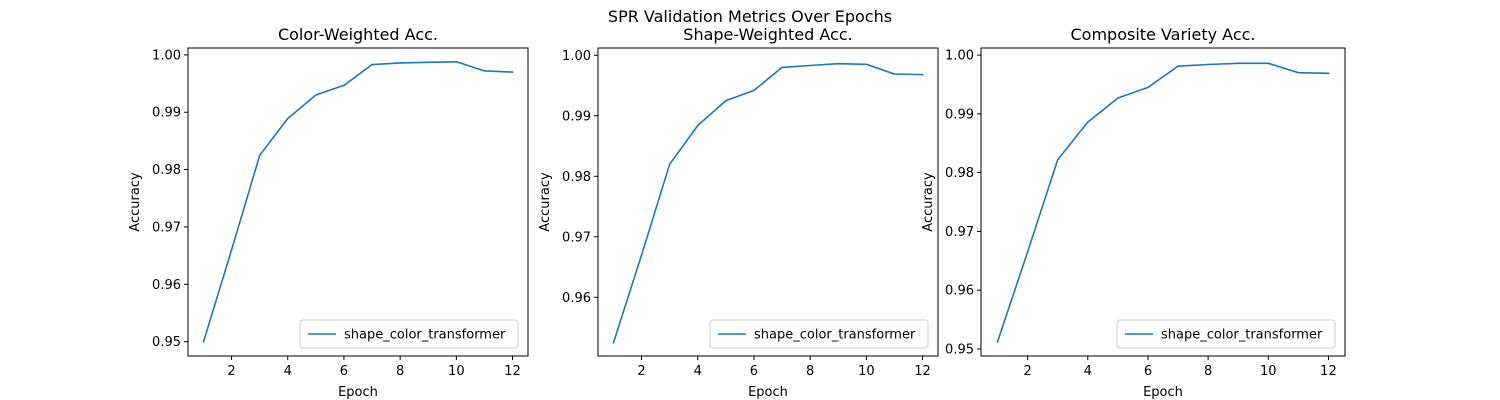 The image size is (1500, 400). I want to click on subplot-title: Color-Weighted Acc., so click(358, 34).